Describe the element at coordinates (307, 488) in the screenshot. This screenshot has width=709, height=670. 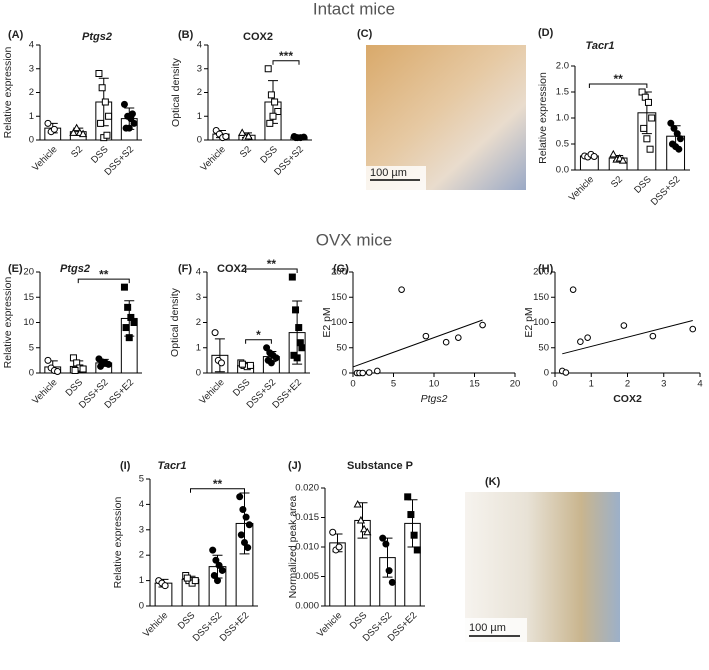
I see `y-tick-label: 0.020` at that location.